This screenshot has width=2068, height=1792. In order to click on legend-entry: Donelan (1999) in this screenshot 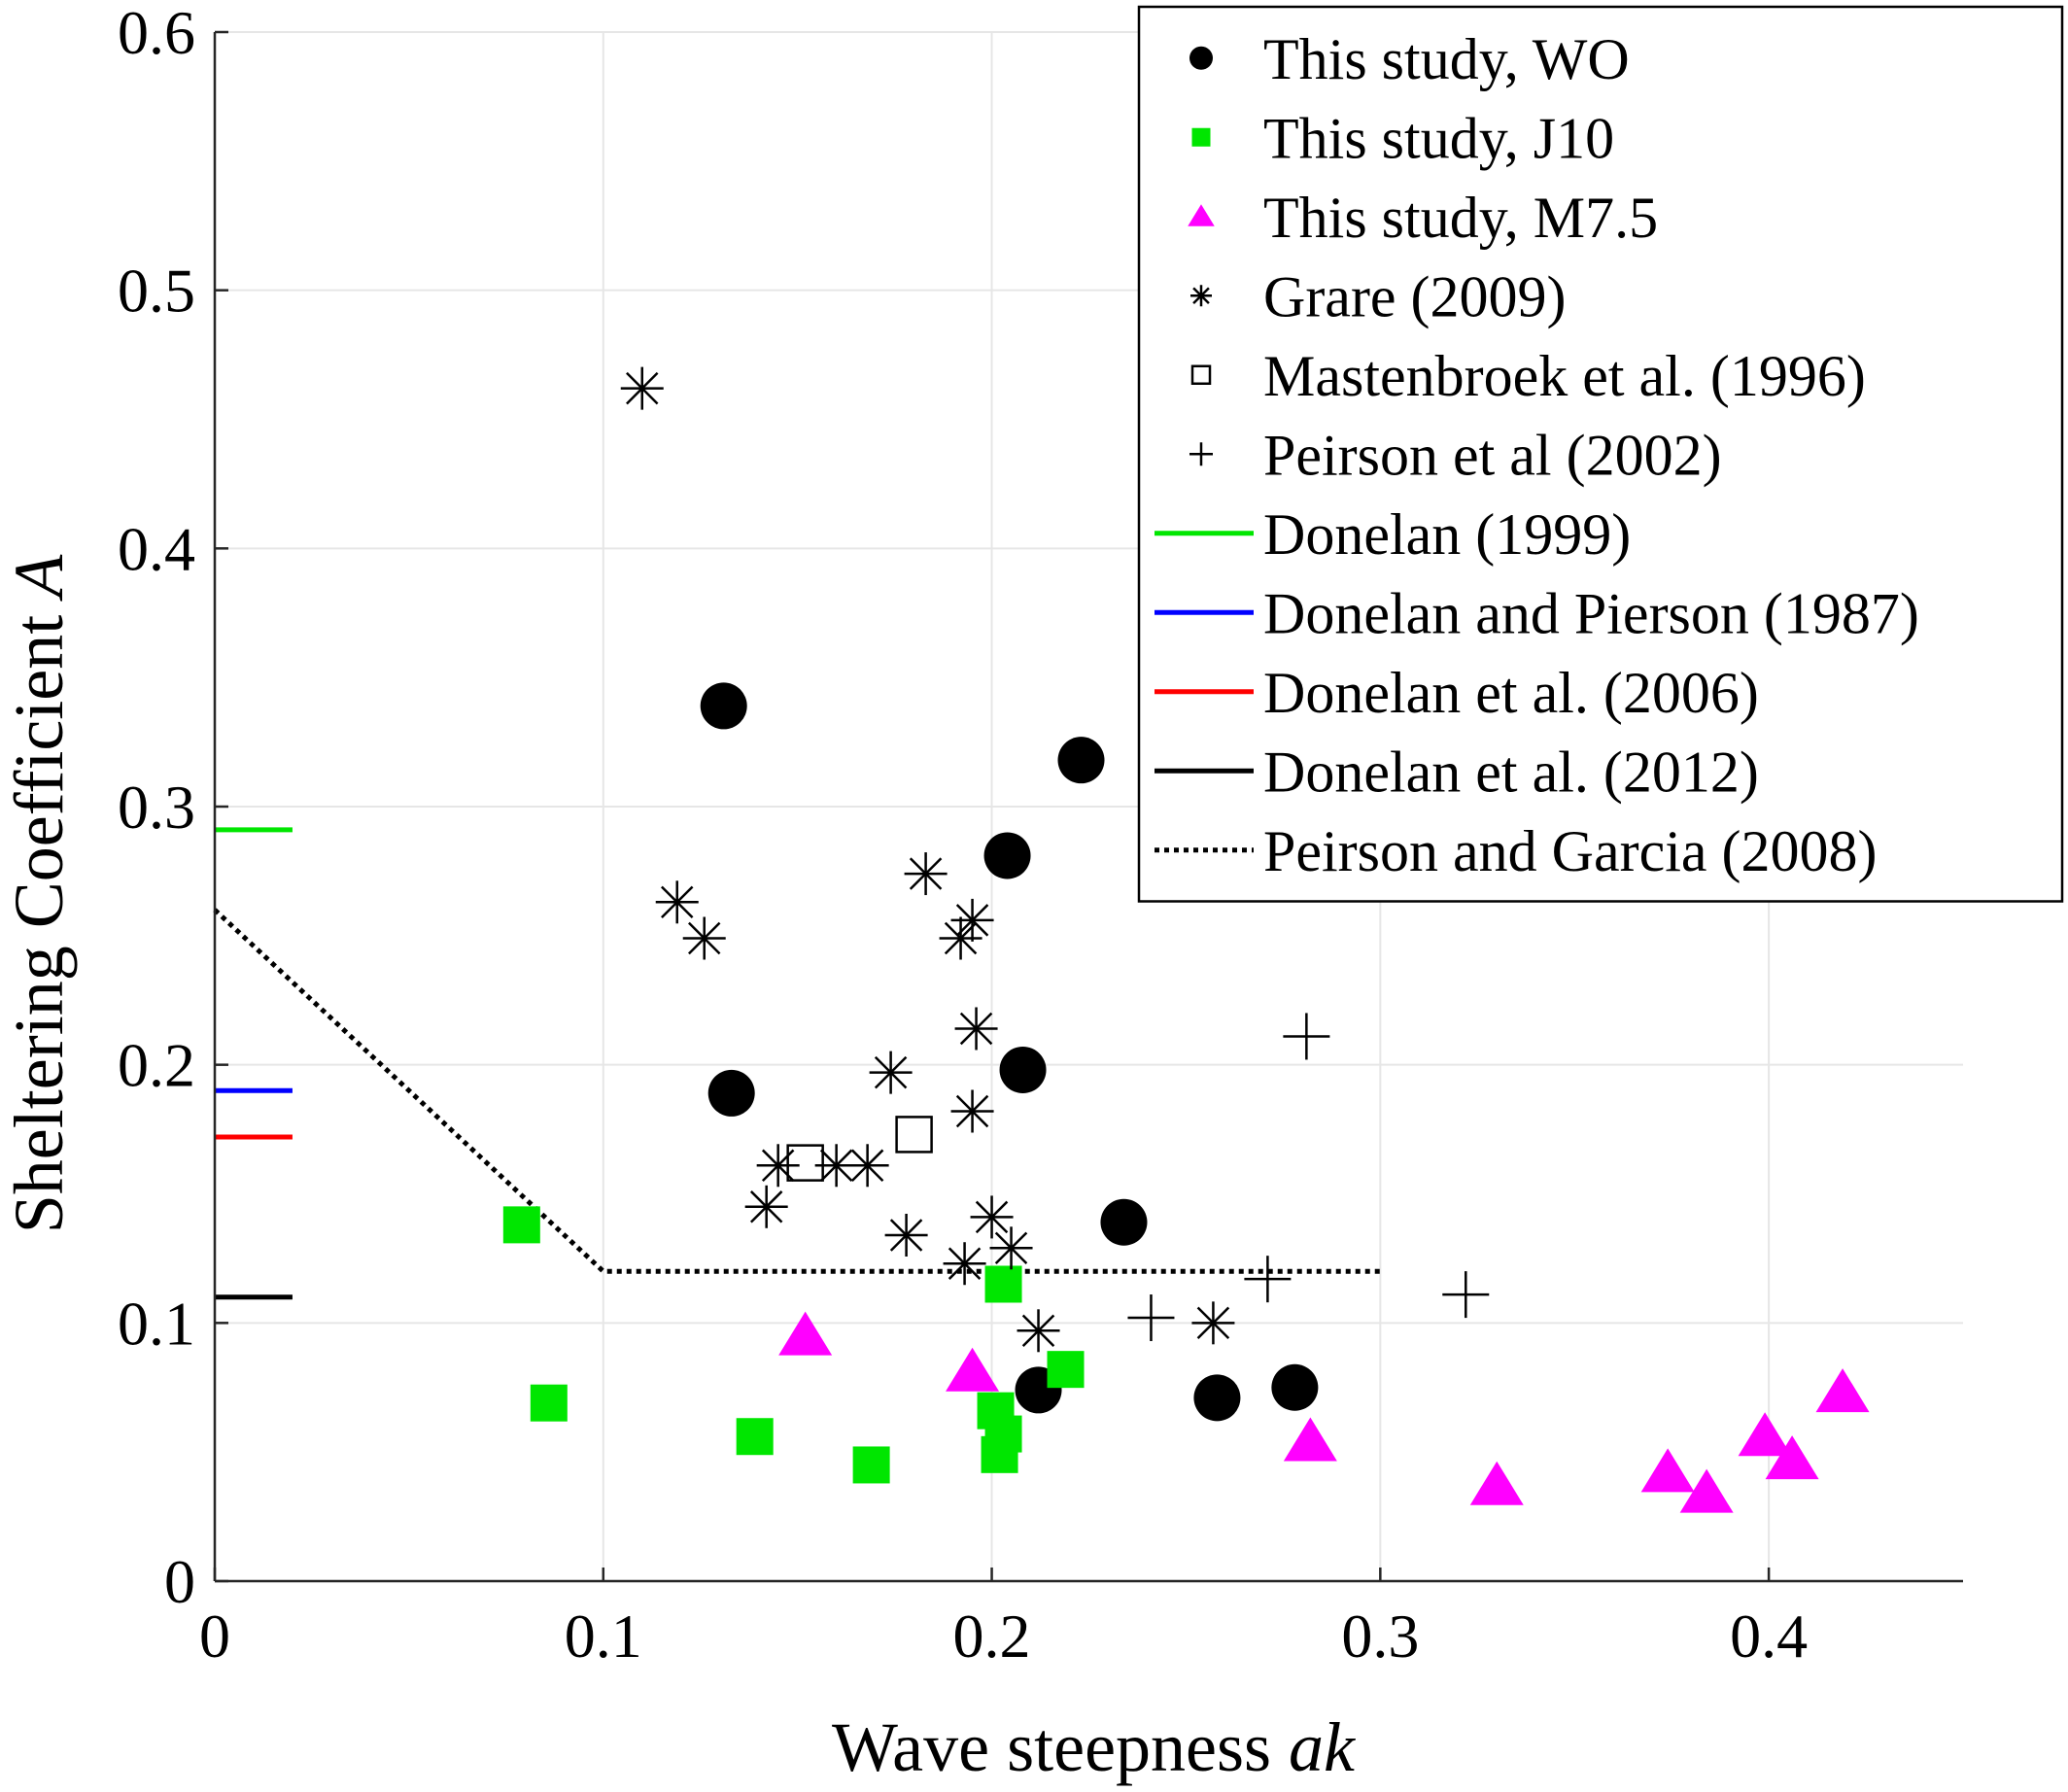, I will do `click(1393, 534)`.